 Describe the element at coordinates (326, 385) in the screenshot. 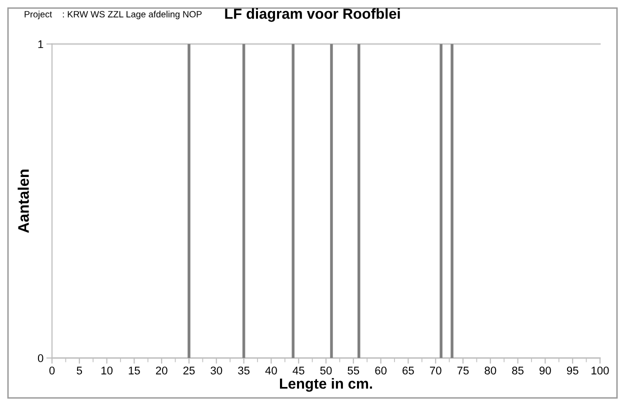

I see `x-axis-title: Lengte in cm.` at that location.